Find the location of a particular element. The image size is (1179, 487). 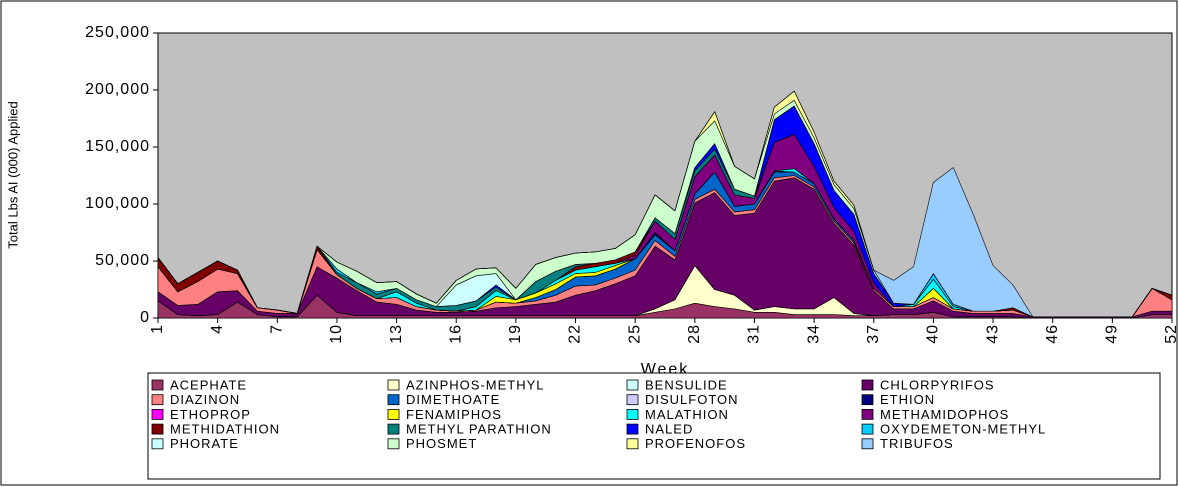

legend-label: PHORATE is located at coordinates (204, 443).